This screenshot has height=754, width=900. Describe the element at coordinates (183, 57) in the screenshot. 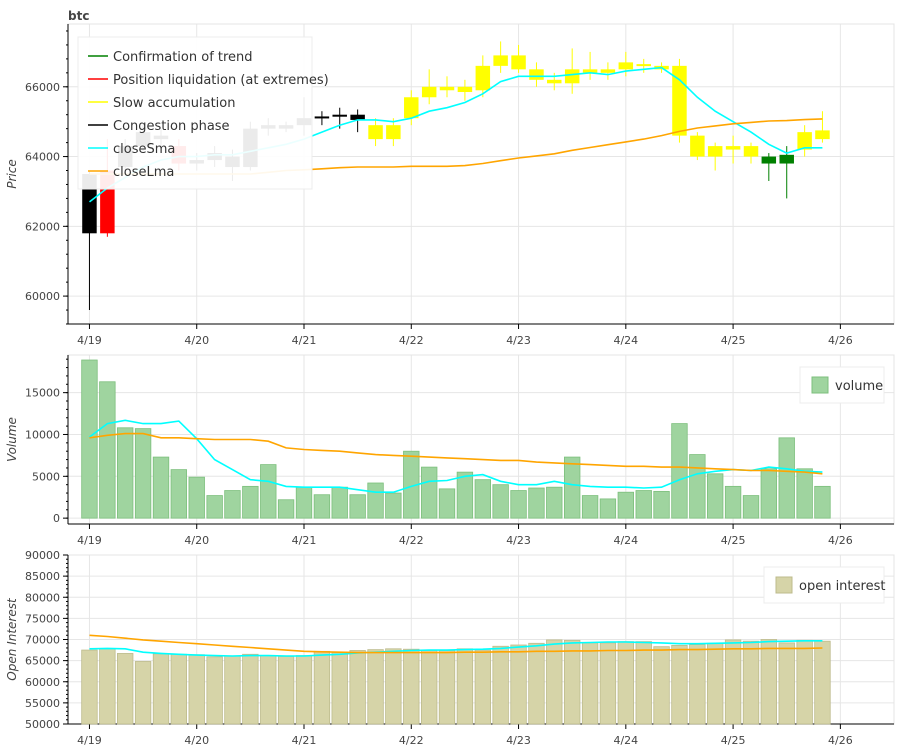

I see `legend-label: Confirmation of trend` at that location.